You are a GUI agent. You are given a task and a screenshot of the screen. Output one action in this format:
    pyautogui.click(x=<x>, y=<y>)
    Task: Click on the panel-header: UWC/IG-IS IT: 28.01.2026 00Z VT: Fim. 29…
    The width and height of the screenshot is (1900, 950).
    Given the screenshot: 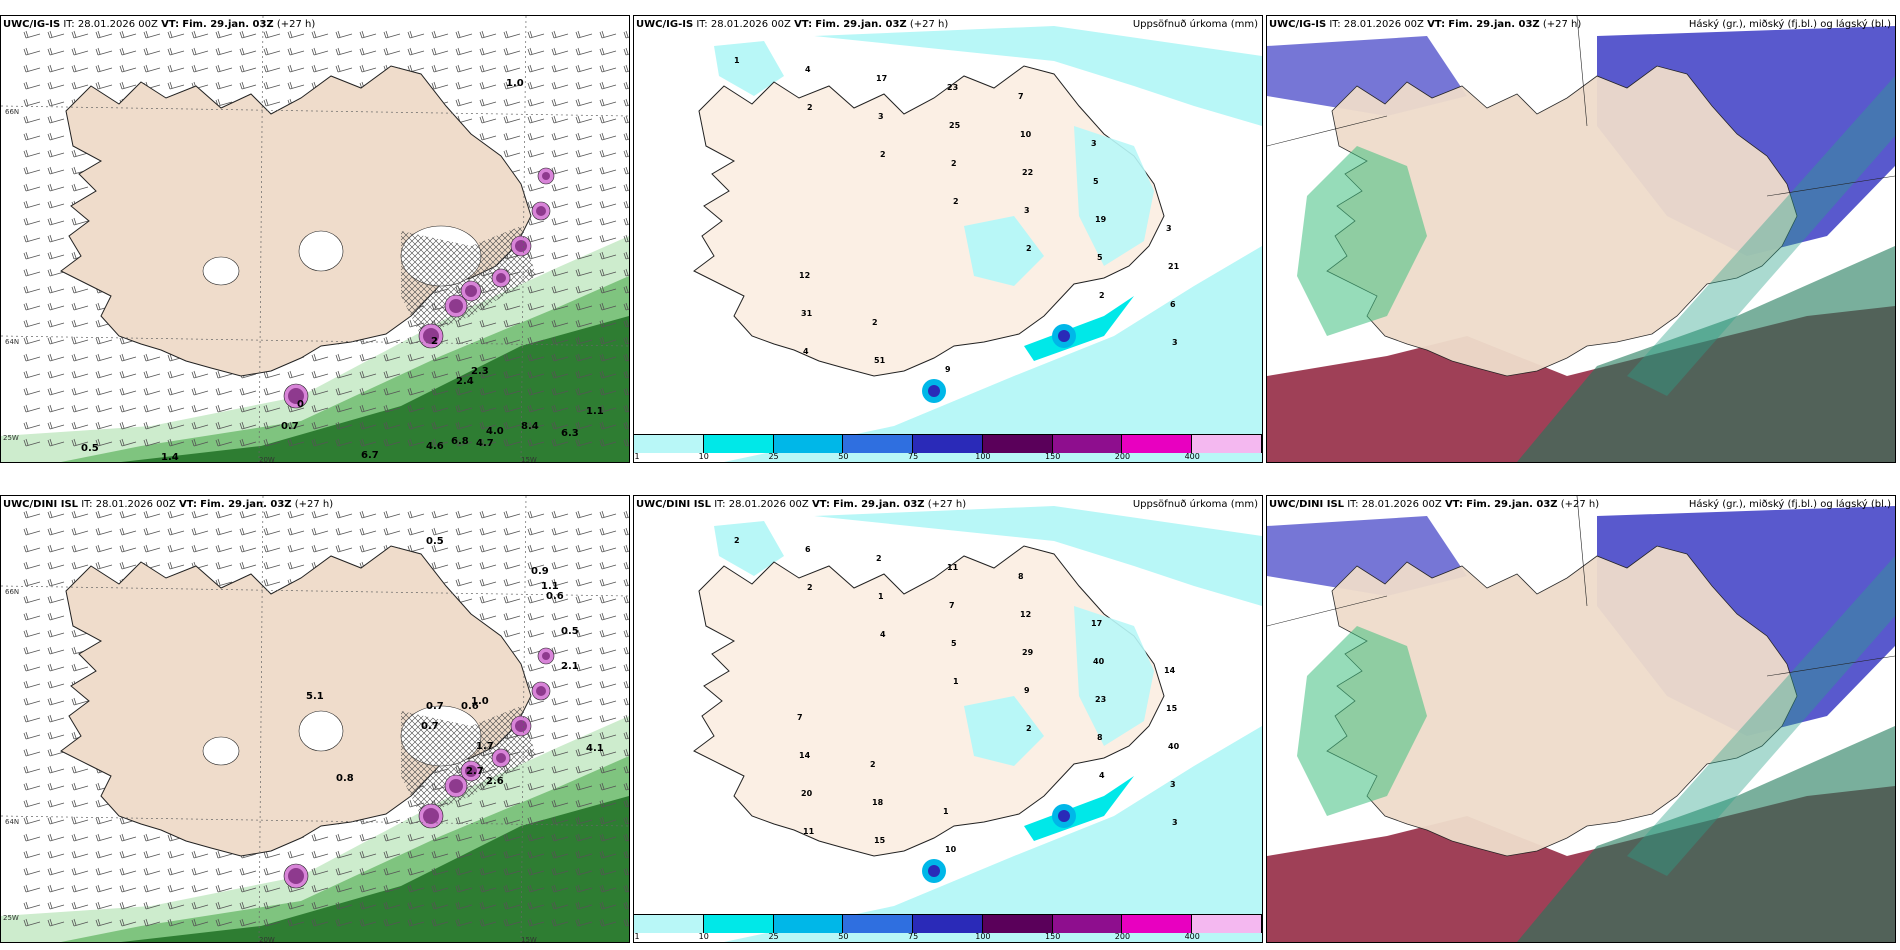 What is the action you would take?
    pyautogui.click(x=159, y=24)
    